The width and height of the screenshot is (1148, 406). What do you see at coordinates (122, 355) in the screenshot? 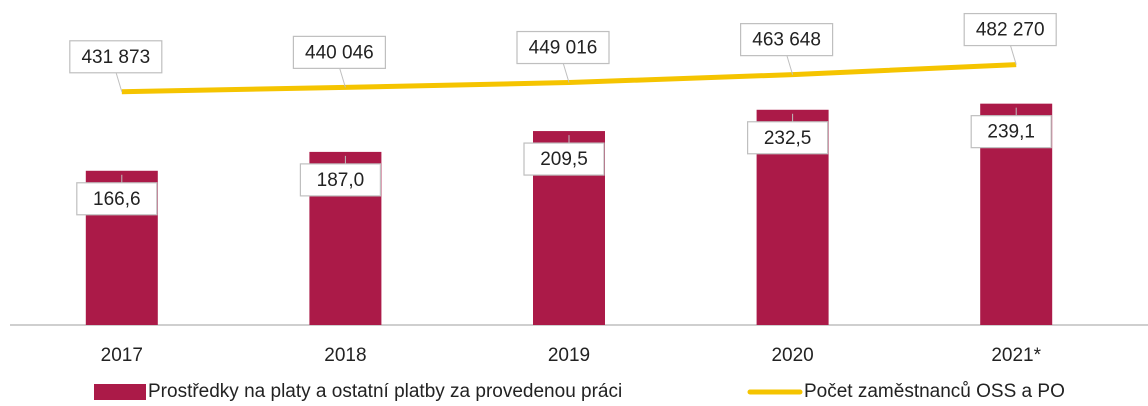
I see `x-tick-label: 2017` at bounding box center [122, 355].